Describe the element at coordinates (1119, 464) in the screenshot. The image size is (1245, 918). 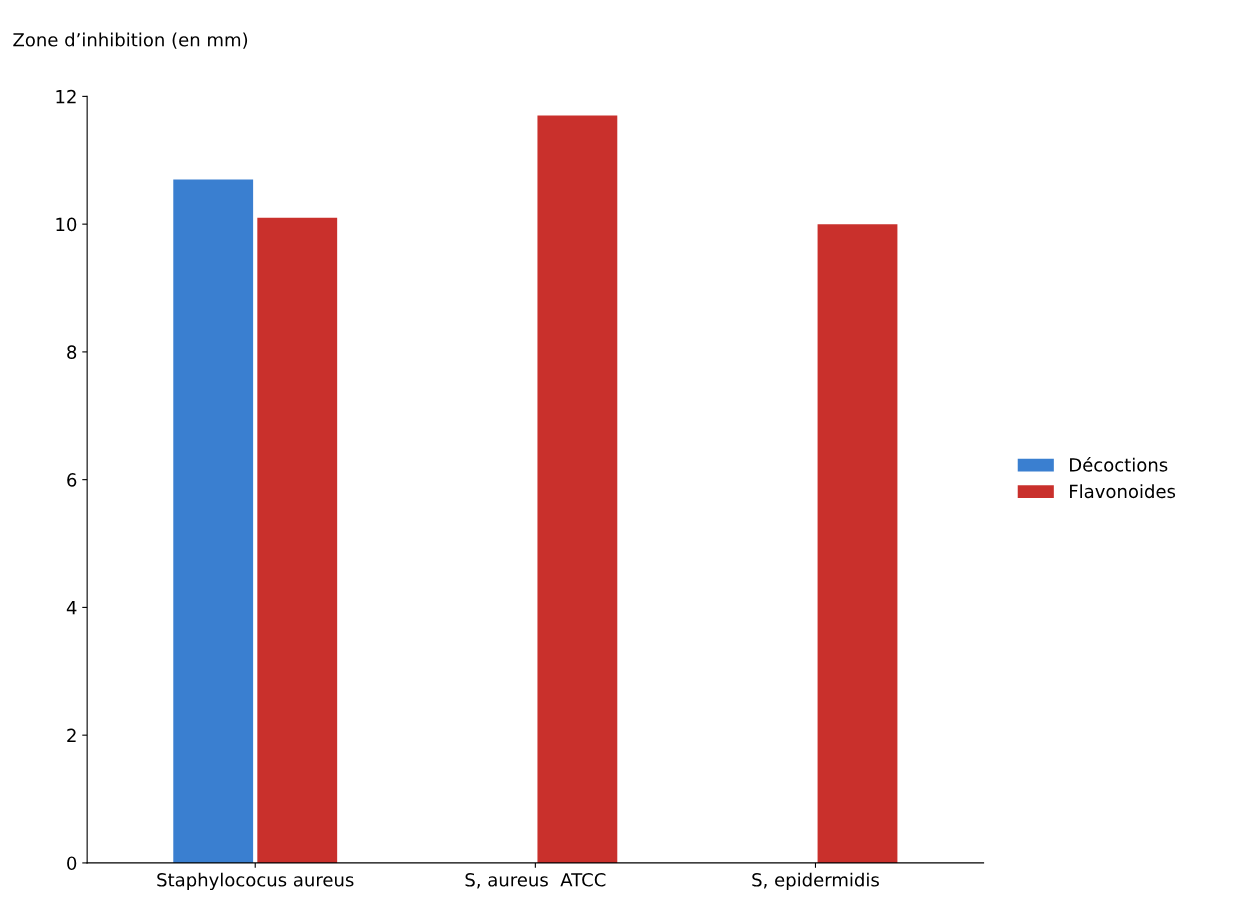
I see `legend-label: Décoctions` at that location.